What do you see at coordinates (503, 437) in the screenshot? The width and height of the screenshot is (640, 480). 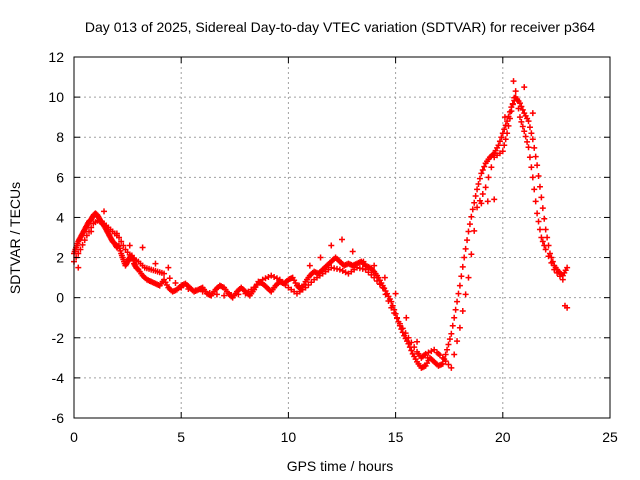 I see `x-tick-label: 20` at bounding box center [503, 437].